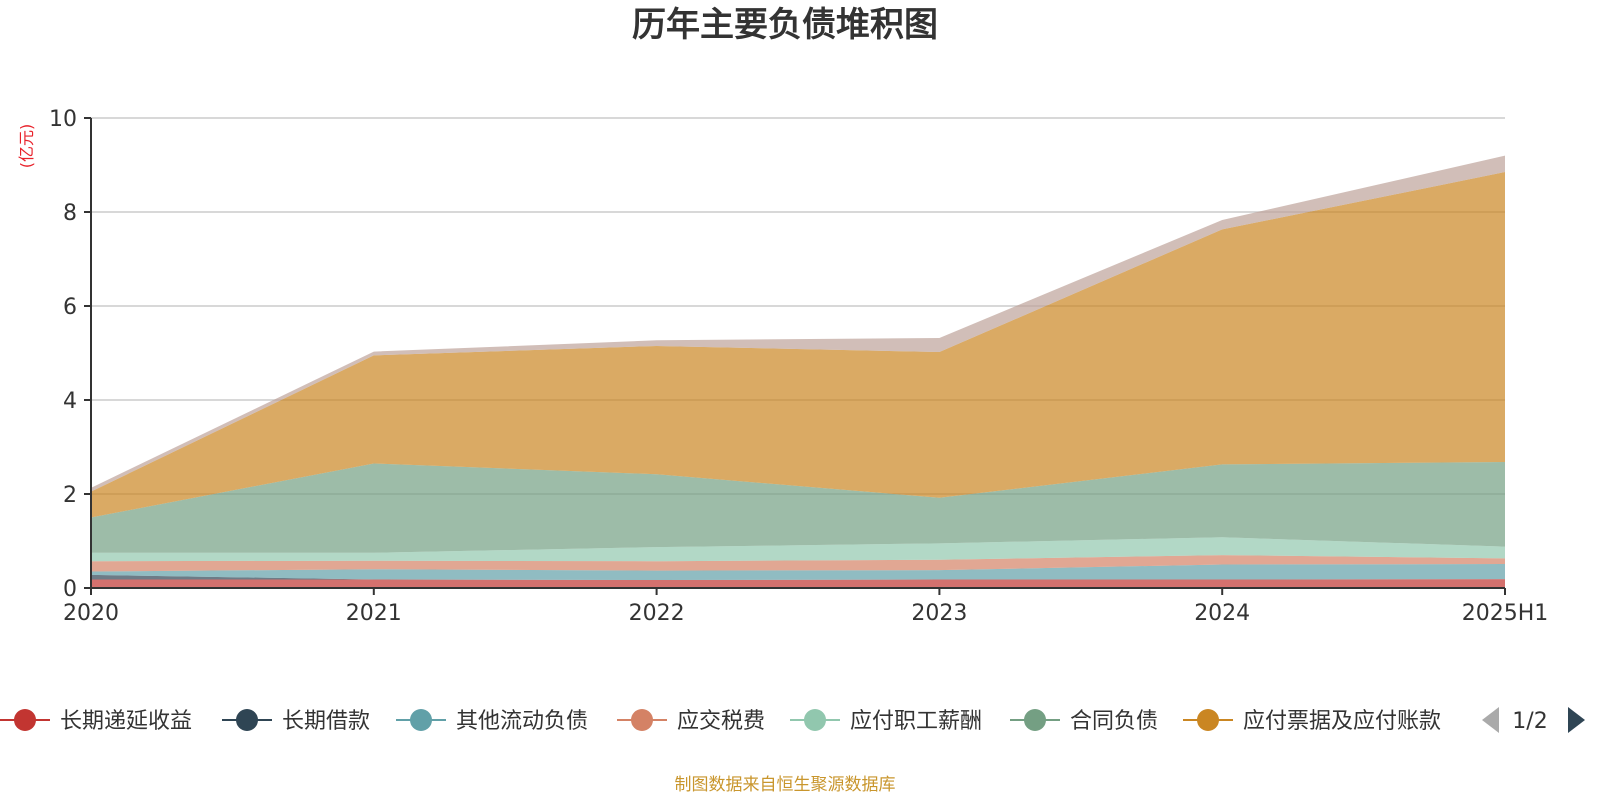 The image size is (1600, 800). I want to click on legend-item: 应付票据及应付账款, so click(1312, 721).